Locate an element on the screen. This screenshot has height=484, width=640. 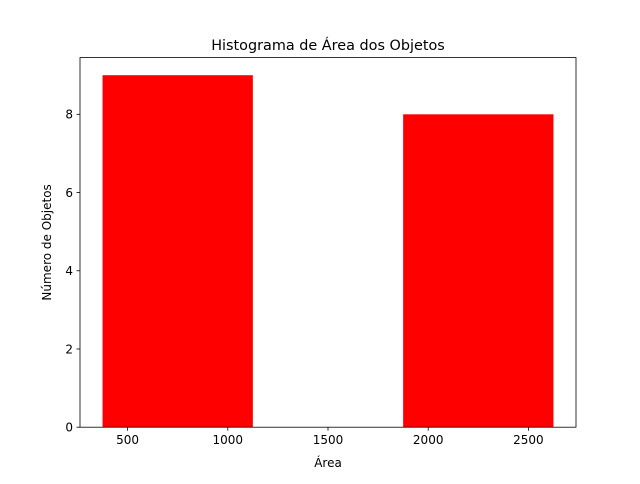
y-tick-label: 0 is located at coordinates (69, 428).